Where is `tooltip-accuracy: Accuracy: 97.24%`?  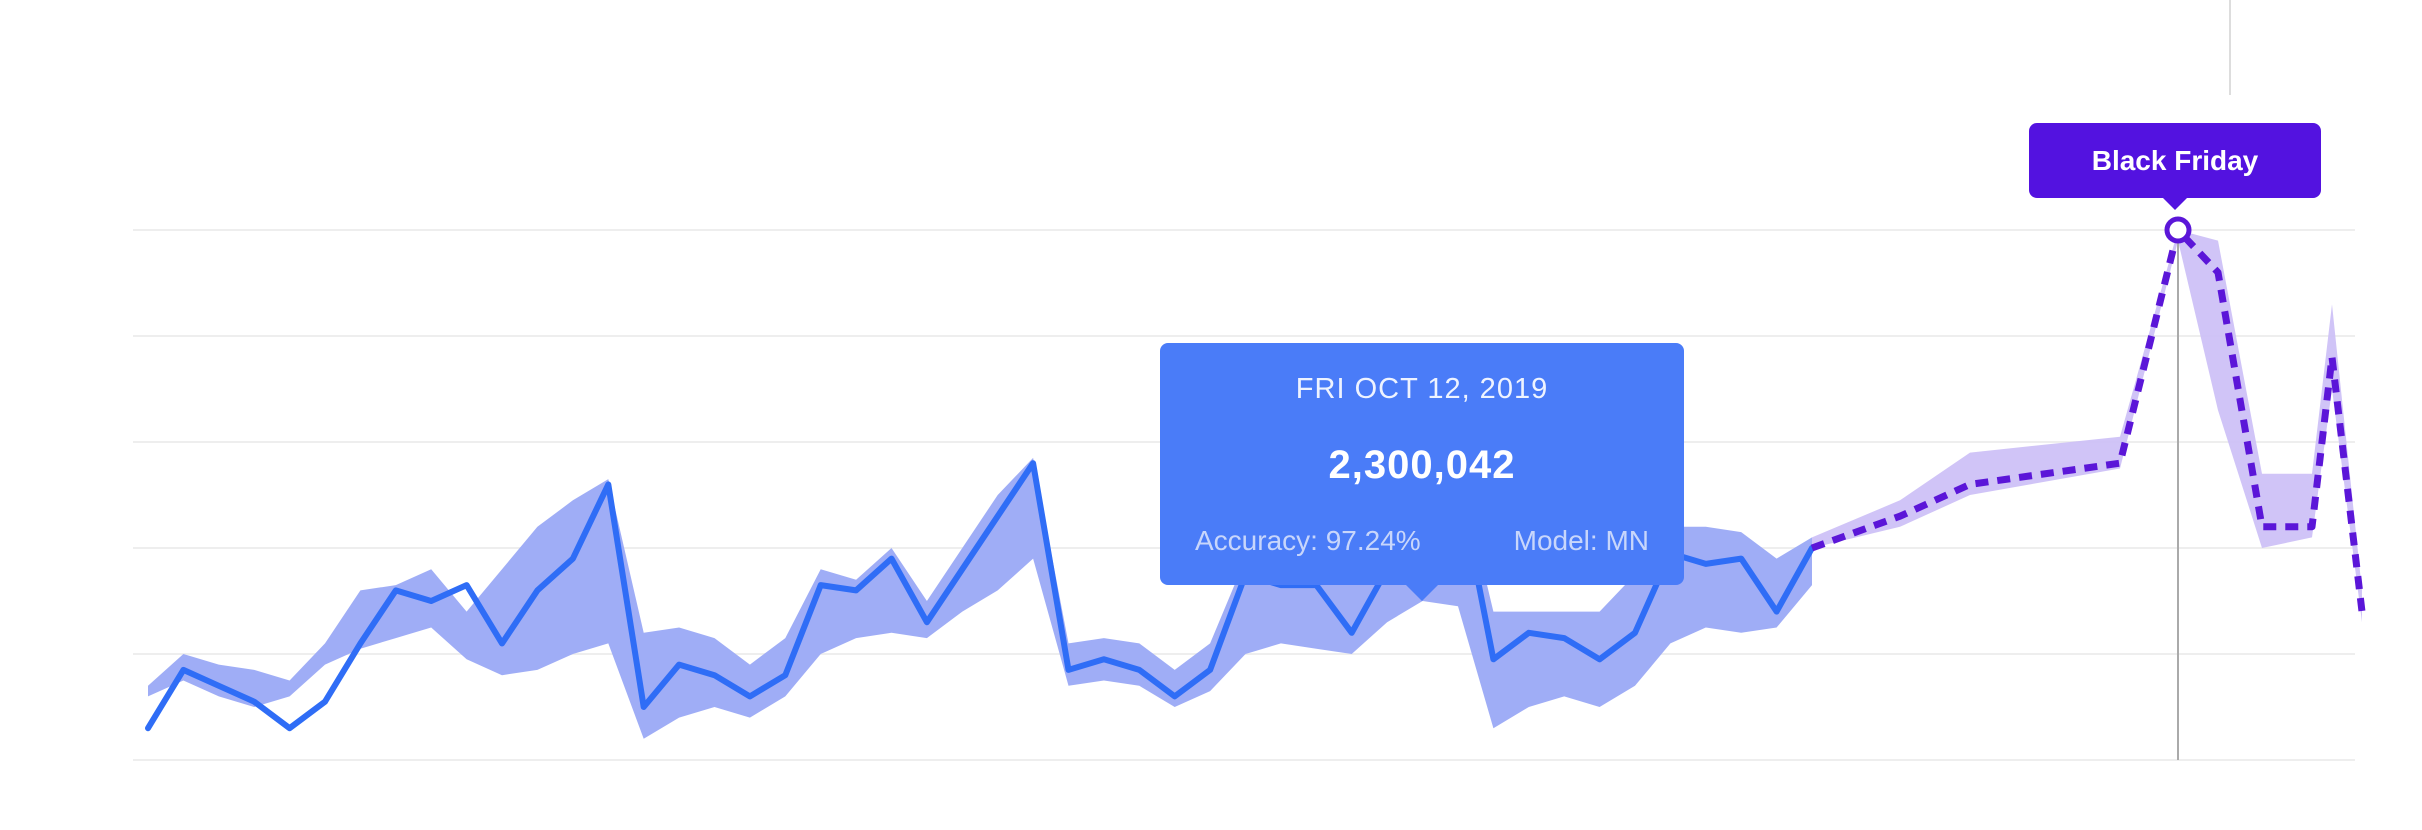 tooltip-accuracy: Accuracy: 97.24% is located at coordinates (1308, 540).